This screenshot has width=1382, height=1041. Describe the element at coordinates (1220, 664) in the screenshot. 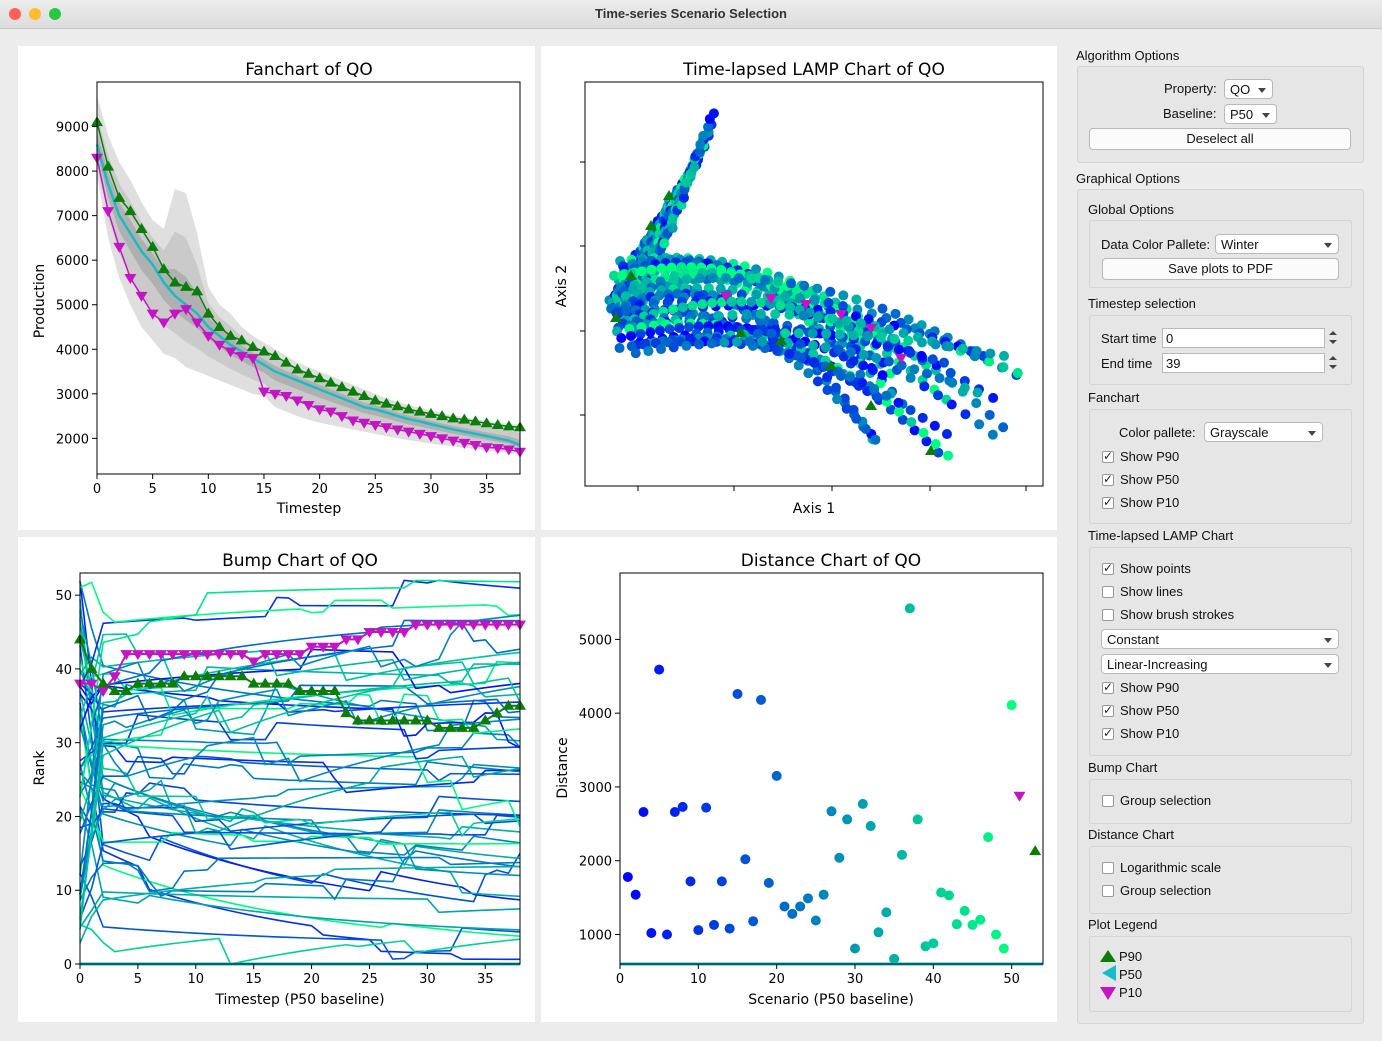

I see `lamp-alpha-mode-combo: Linear-Increasing` at that location.